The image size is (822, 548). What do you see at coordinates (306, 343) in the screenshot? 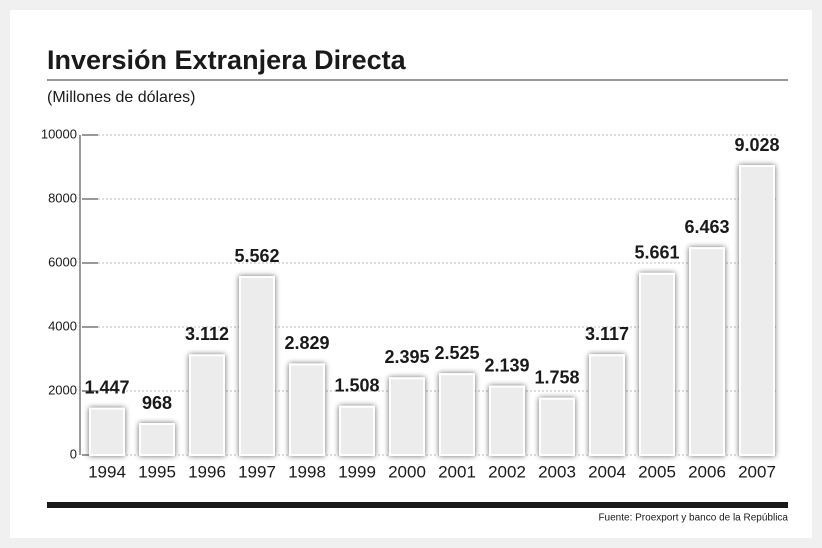
I see `value-label: 2.829` at bounding box center [306, 343].